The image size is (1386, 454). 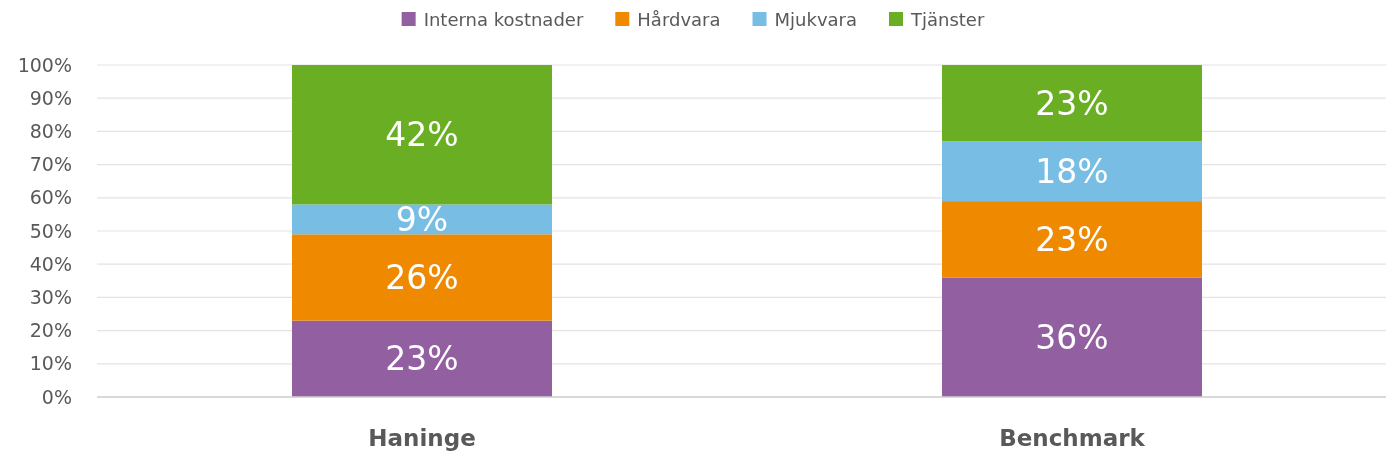 I want to click on y-tick-label: 50%, so click(x=50, y=230).